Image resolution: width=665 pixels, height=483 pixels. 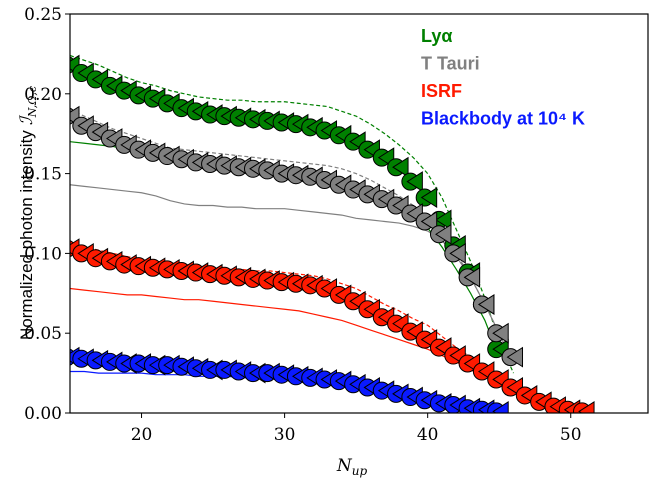 I want to click on y-tick-label: 0.15, so click(x=43, y=175).